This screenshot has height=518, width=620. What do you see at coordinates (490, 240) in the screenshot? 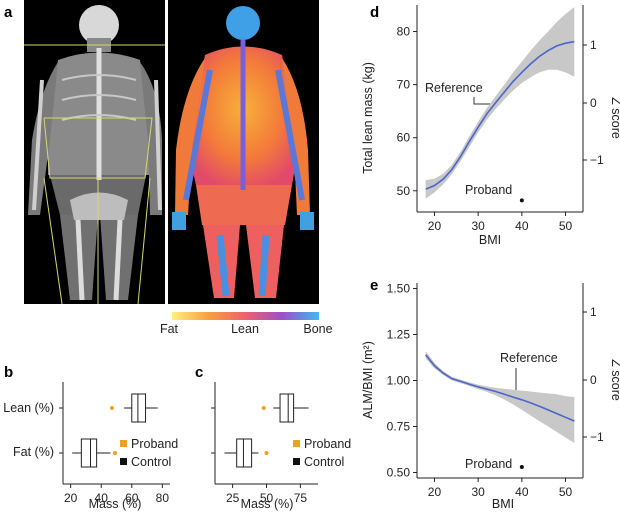
I see `panel-d-xlabel: BMI` at bounding box center [490, 240].